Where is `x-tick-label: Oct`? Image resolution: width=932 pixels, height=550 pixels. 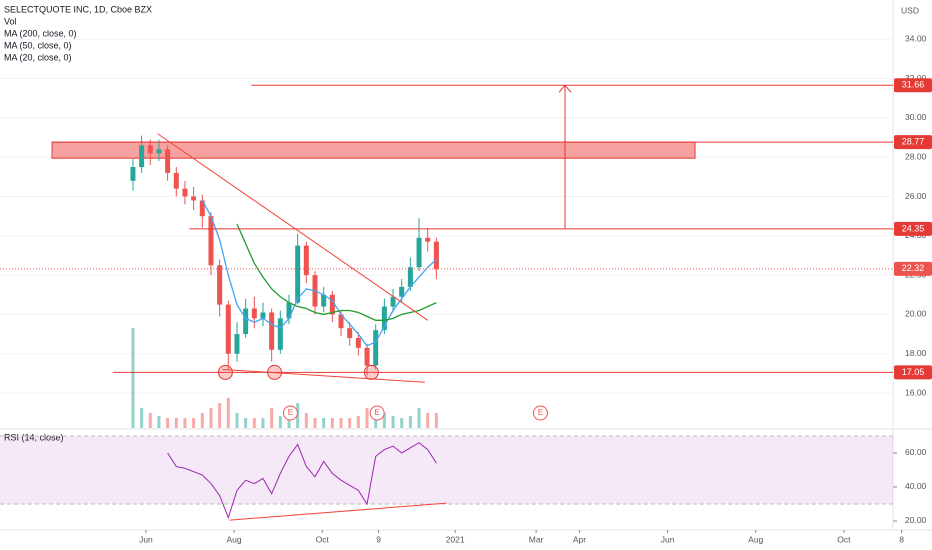
x-tick-label: Oct is located at coordinates (323, 539).